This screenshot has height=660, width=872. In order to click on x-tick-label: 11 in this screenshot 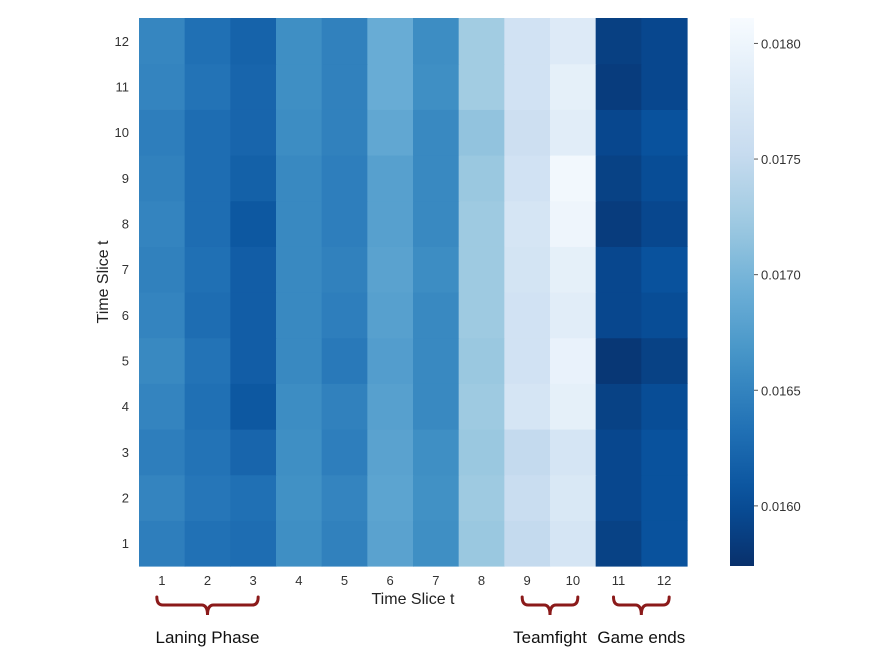, I will do `click(619, 580)`.